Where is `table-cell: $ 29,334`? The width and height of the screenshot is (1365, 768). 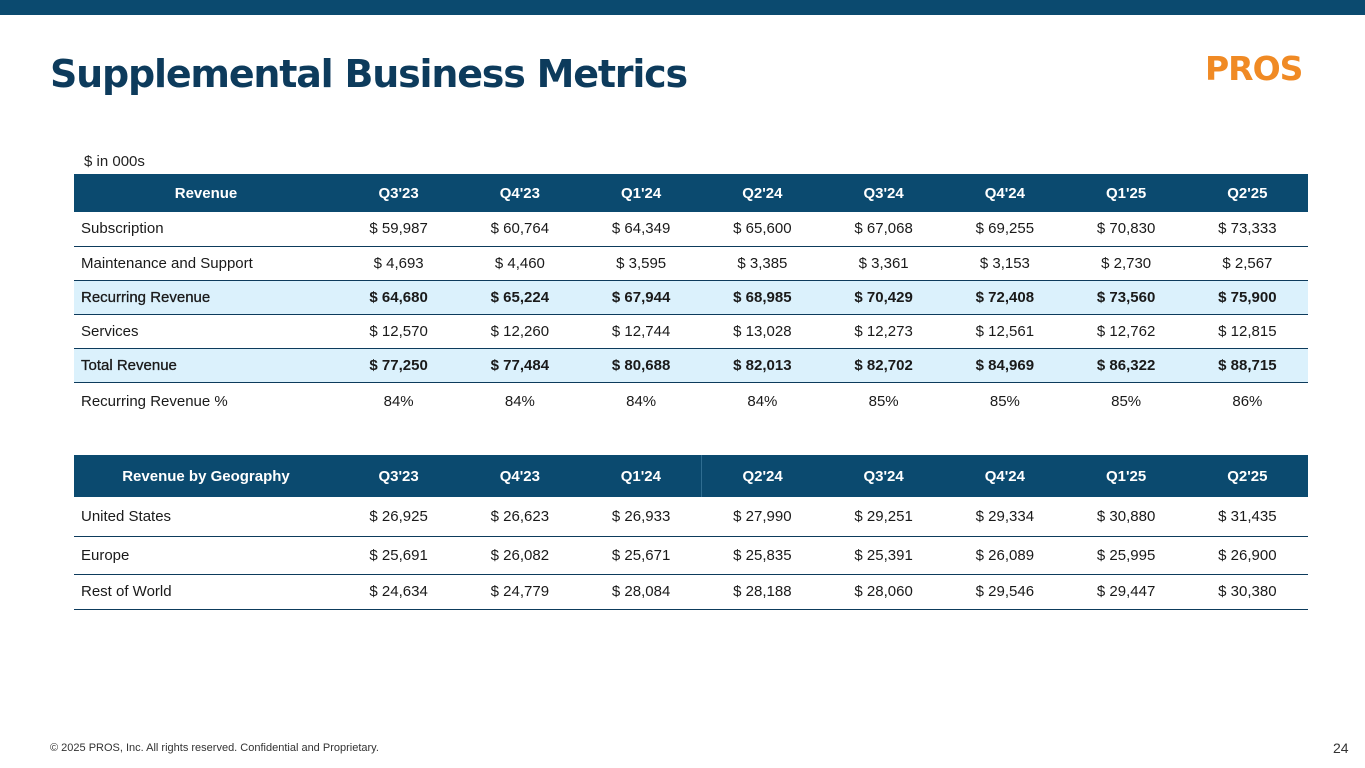 table-cell: $ 29,334 is located at coordinates (1005, 517).